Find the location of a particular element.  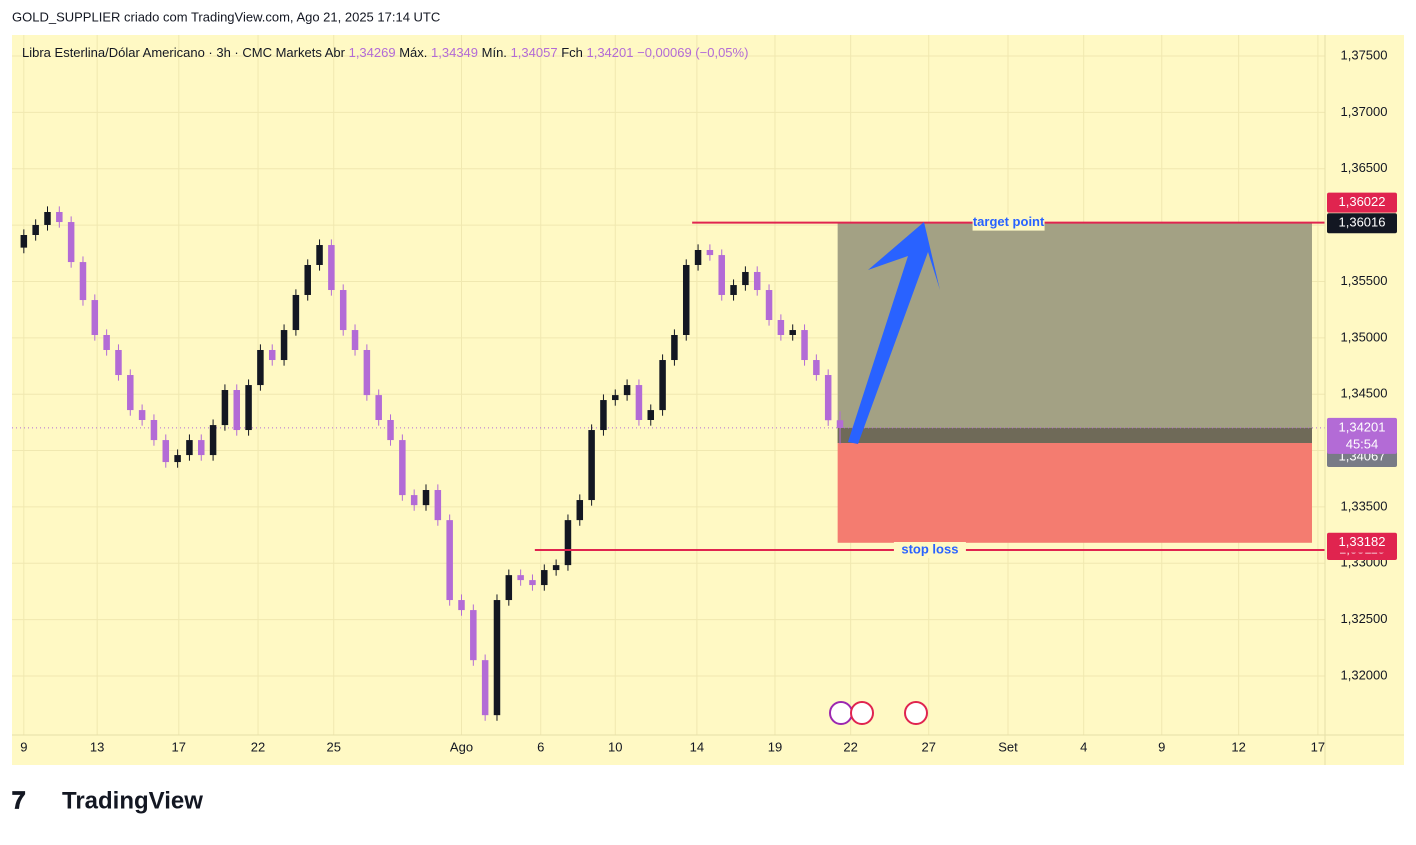

price-badge-label: 1,36022 is located at coordinates (1362, 201).